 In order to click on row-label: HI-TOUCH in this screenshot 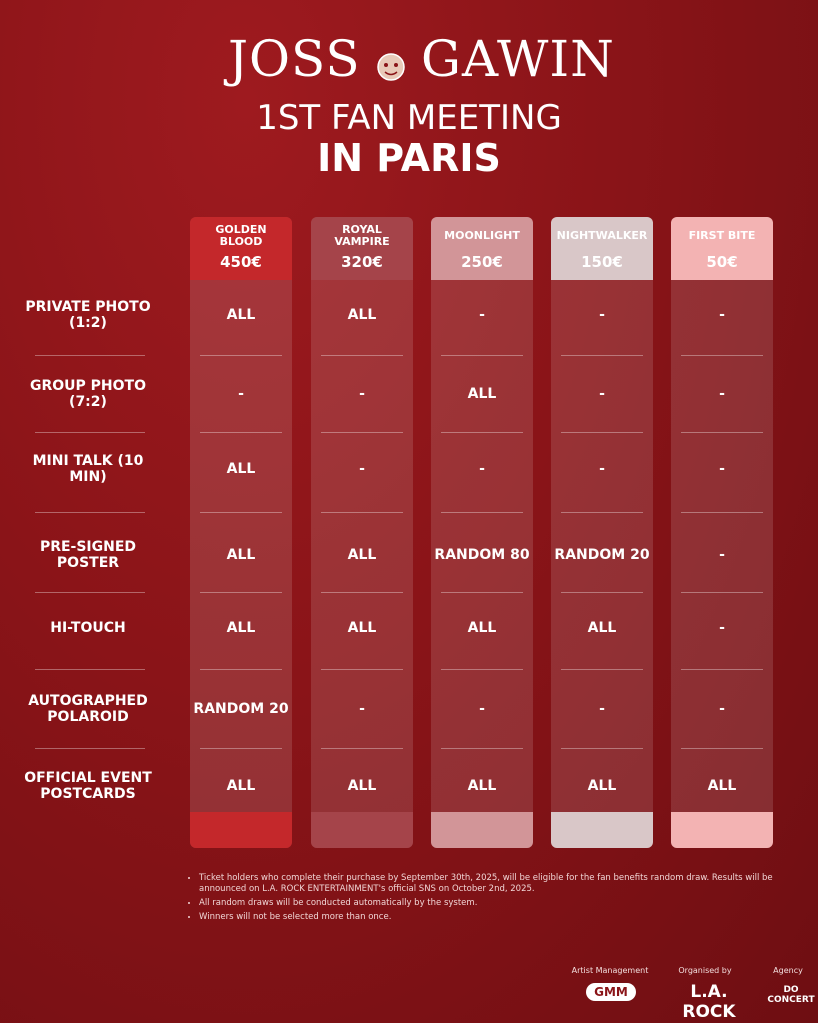, I will do `click(88, 628)`.